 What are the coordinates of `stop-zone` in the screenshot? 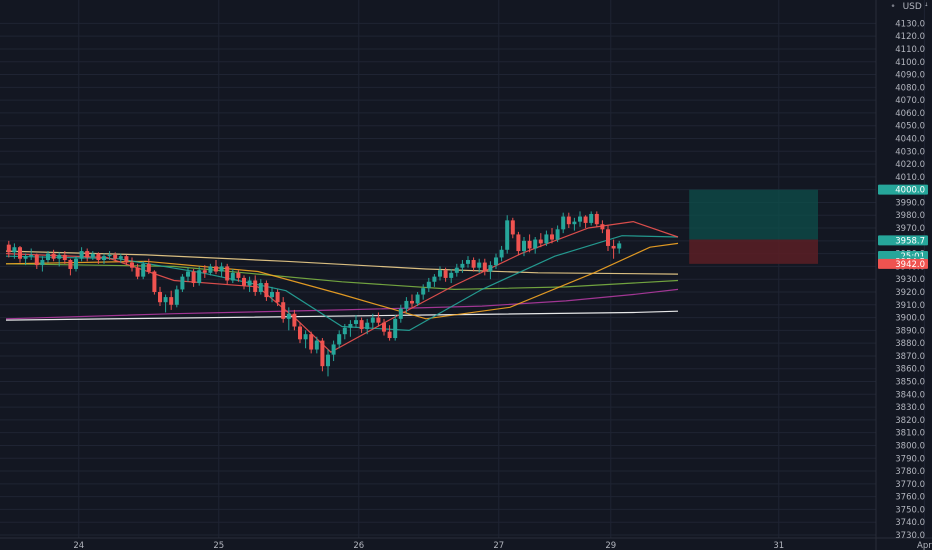 It's located at (753, 251).